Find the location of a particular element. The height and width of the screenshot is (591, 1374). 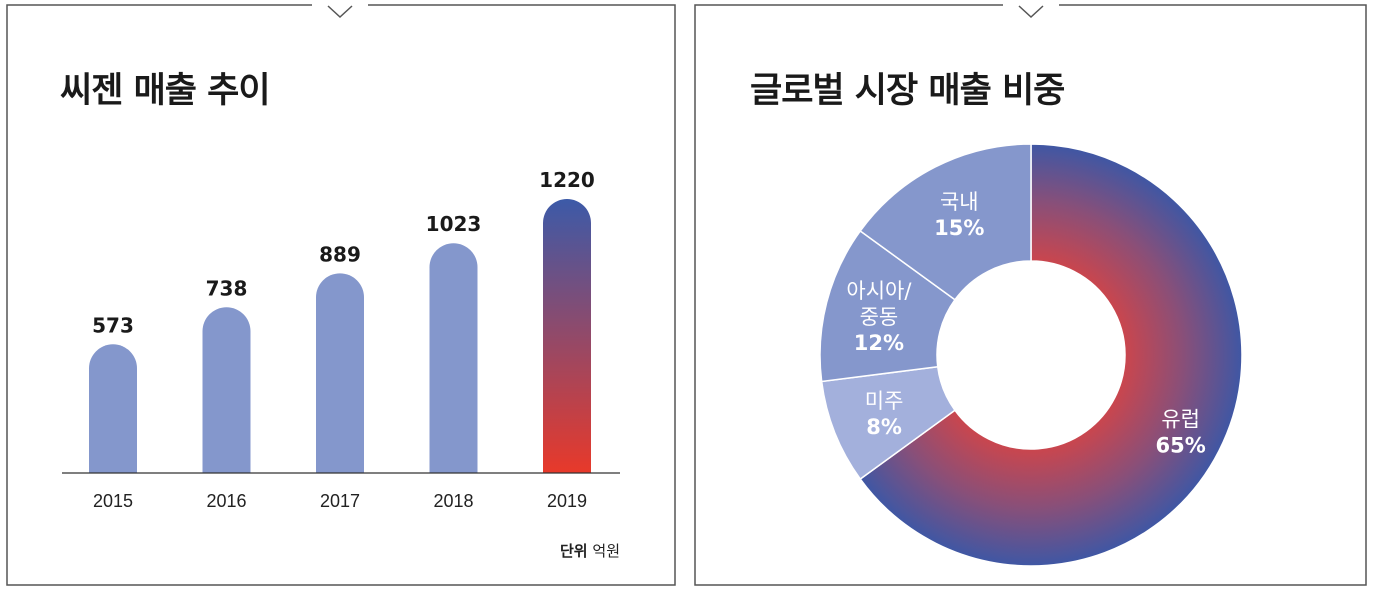

bar-2016 is located at coordinates (226, 390).